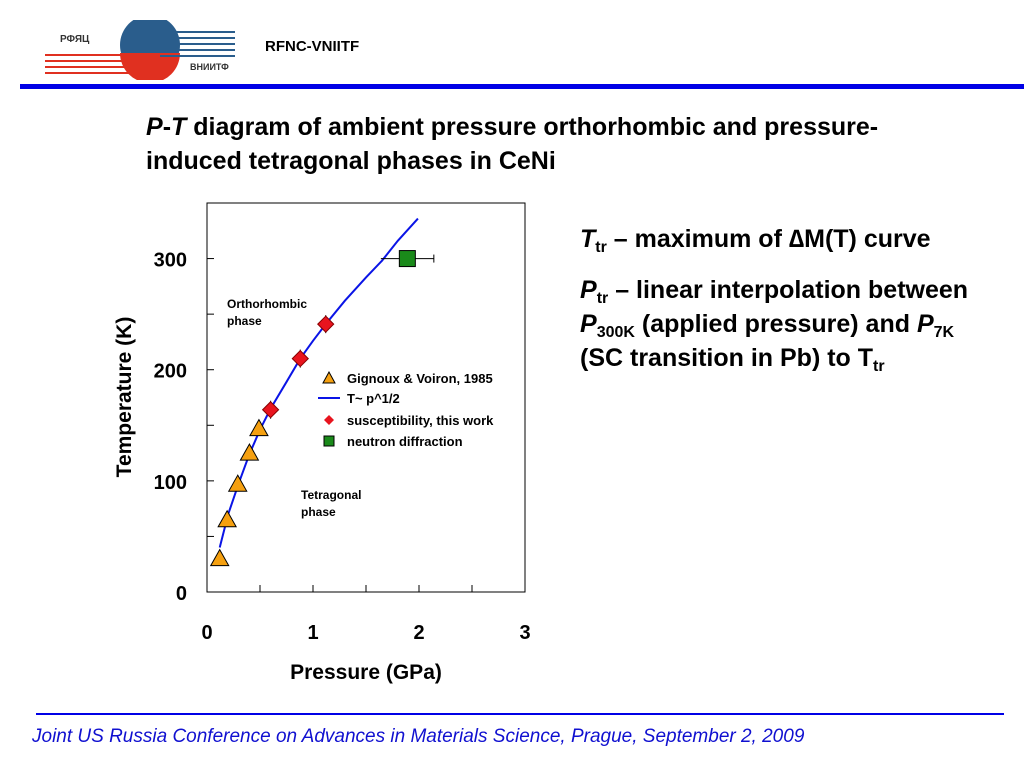  I want to click on phase-label: Orthorhombic, so click(267, 304).